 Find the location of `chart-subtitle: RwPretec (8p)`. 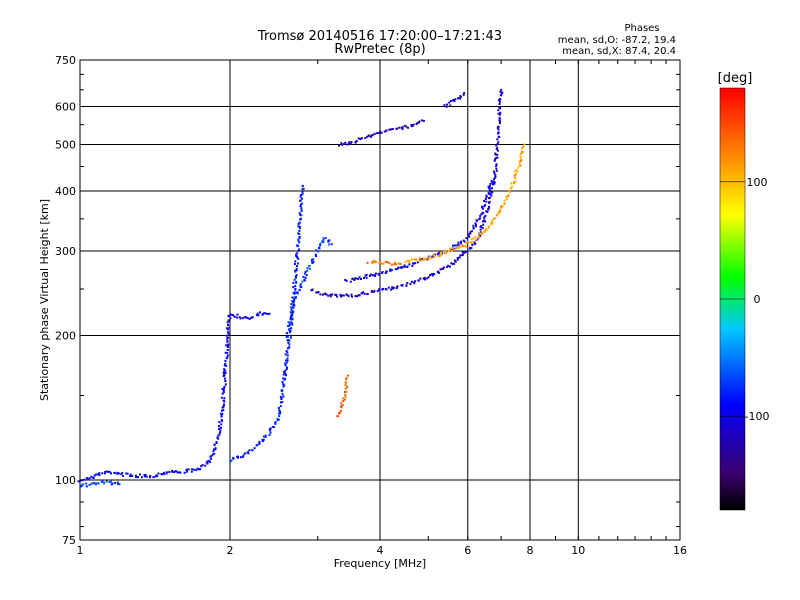

chart-subtitle: RwPretec (8p) is located at coordinates (379, 49).